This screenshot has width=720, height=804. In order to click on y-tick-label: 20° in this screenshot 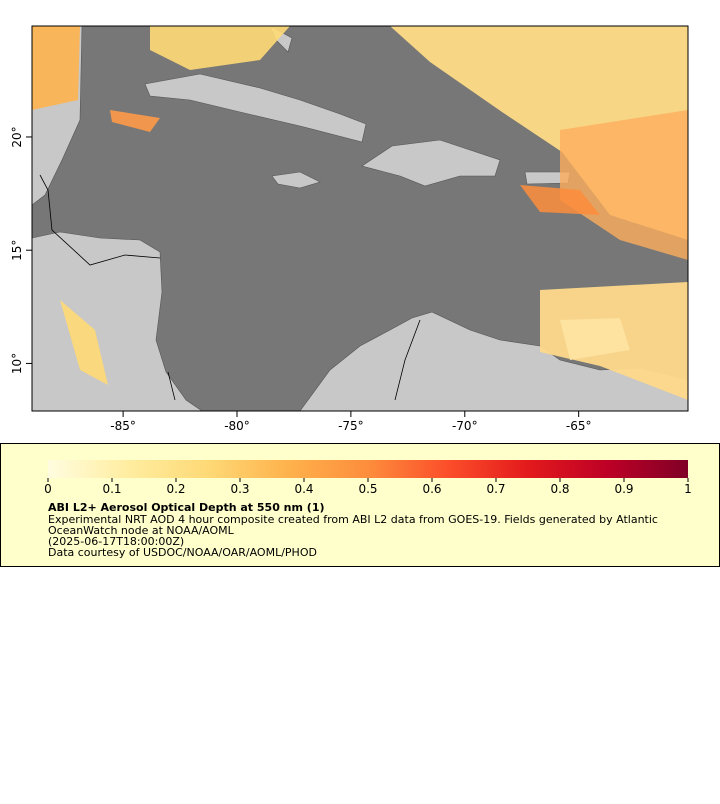, I will do `click(17, 136)`.